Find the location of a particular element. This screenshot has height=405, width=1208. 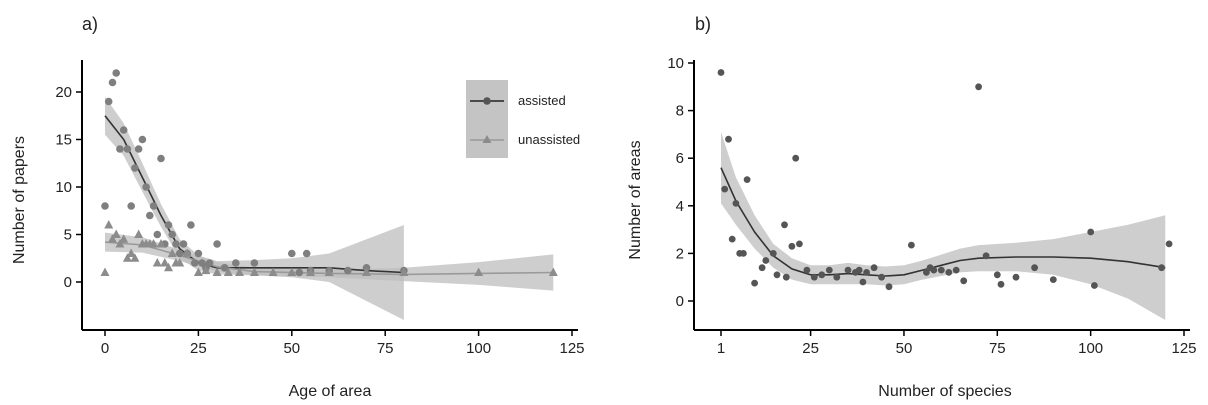

x-tick-label: 25 is located at coordinates (810, 348).